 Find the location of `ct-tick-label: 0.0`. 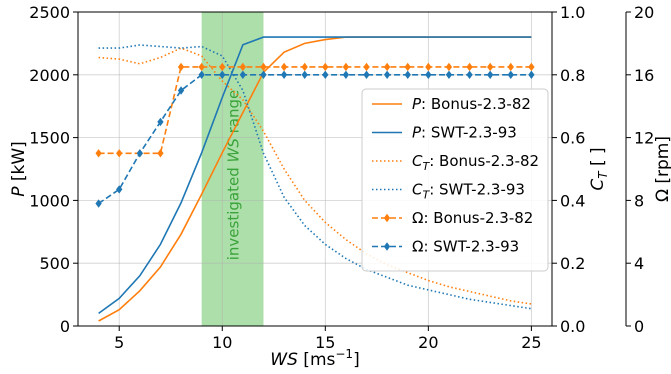

ct-tick-label: 0.0 is located at coordinates (572, 326).